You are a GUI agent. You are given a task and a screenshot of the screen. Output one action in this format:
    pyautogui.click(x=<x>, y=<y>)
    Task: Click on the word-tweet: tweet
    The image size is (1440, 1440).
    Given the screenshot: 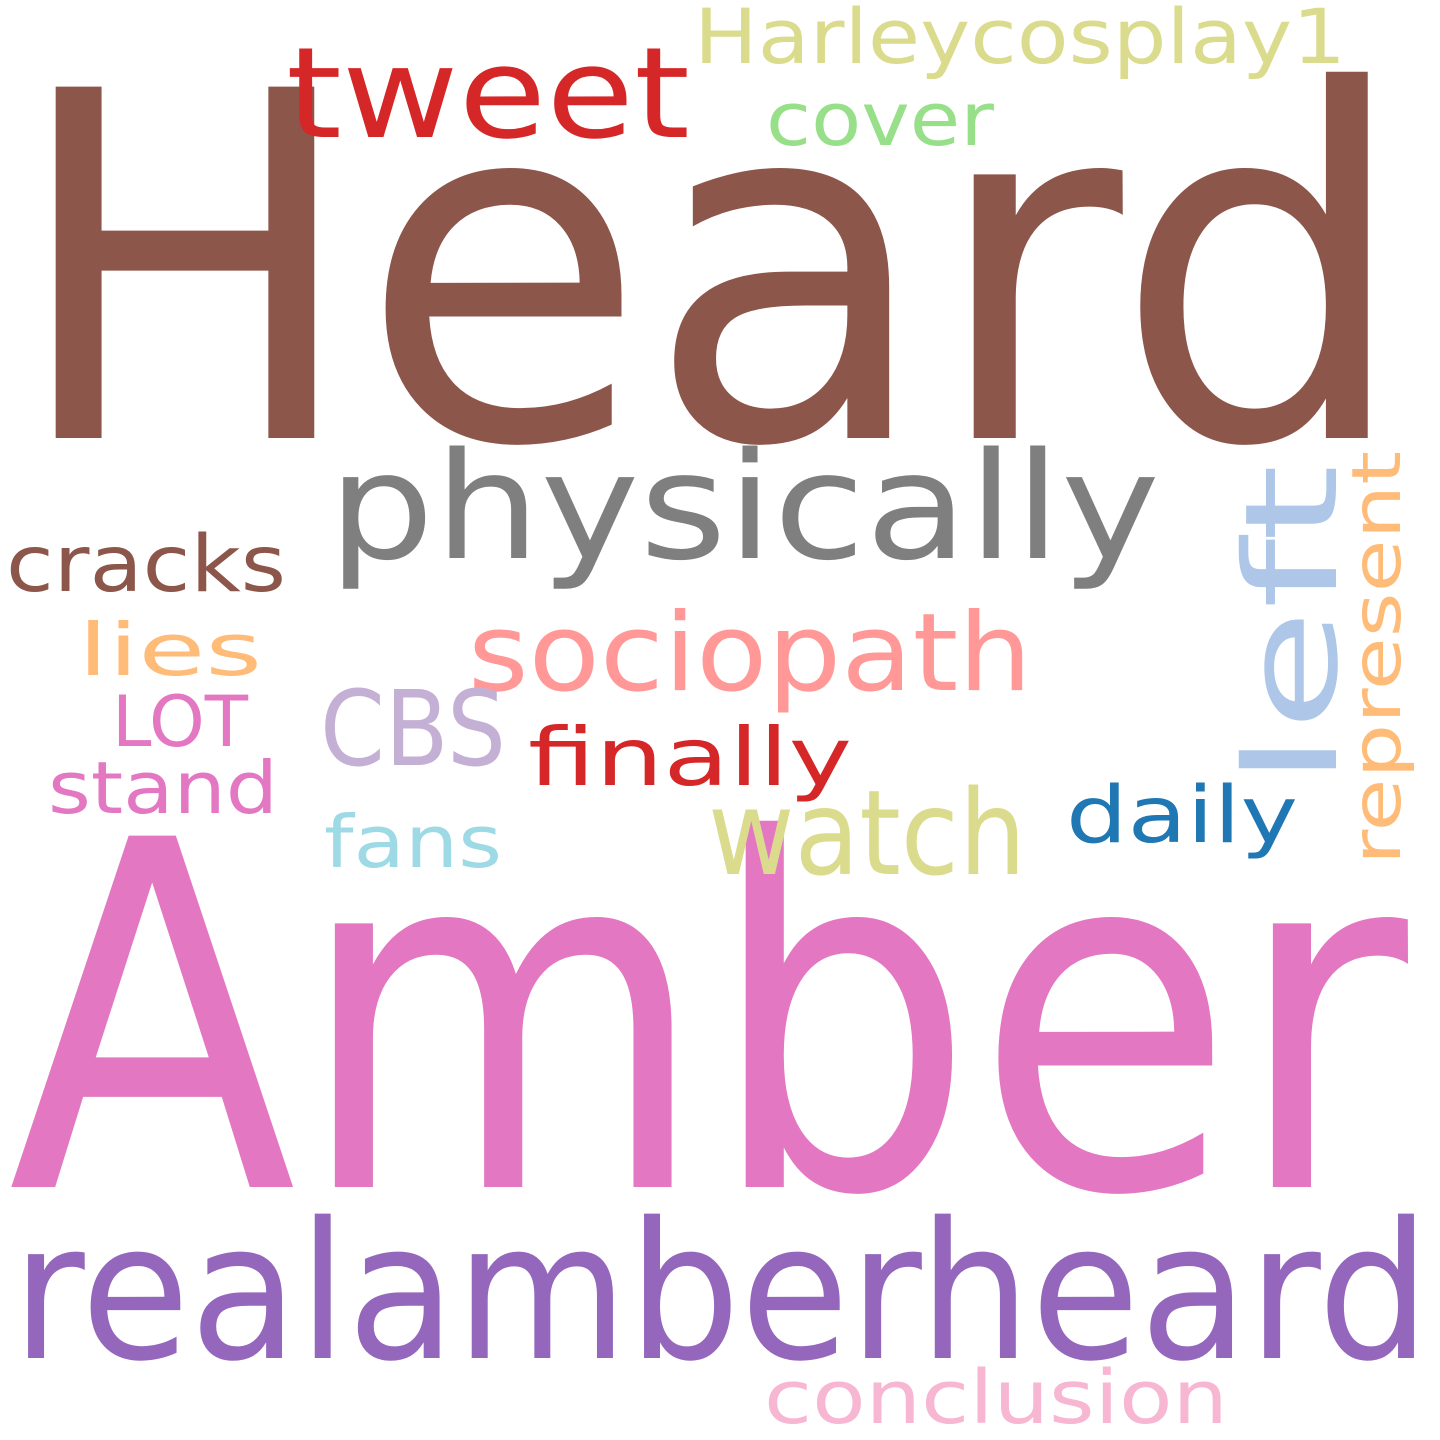 What is the action you would take?
    pyautogui.click(x=488, y=93)
    